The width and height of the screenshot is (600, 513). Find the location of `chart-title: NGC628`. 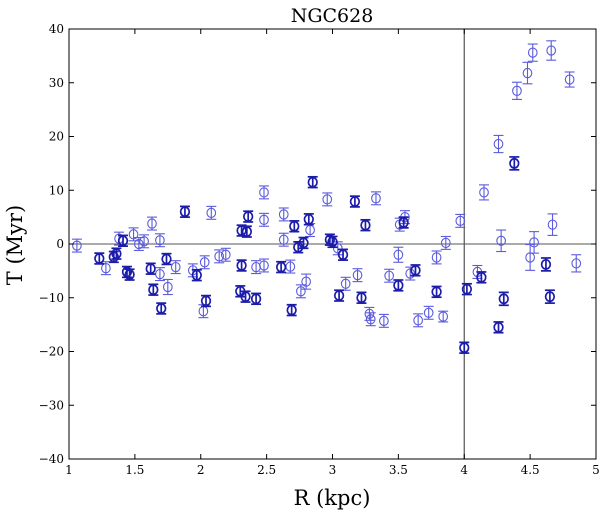

chart-title: NGC628 is located at coordinates (332, 16).